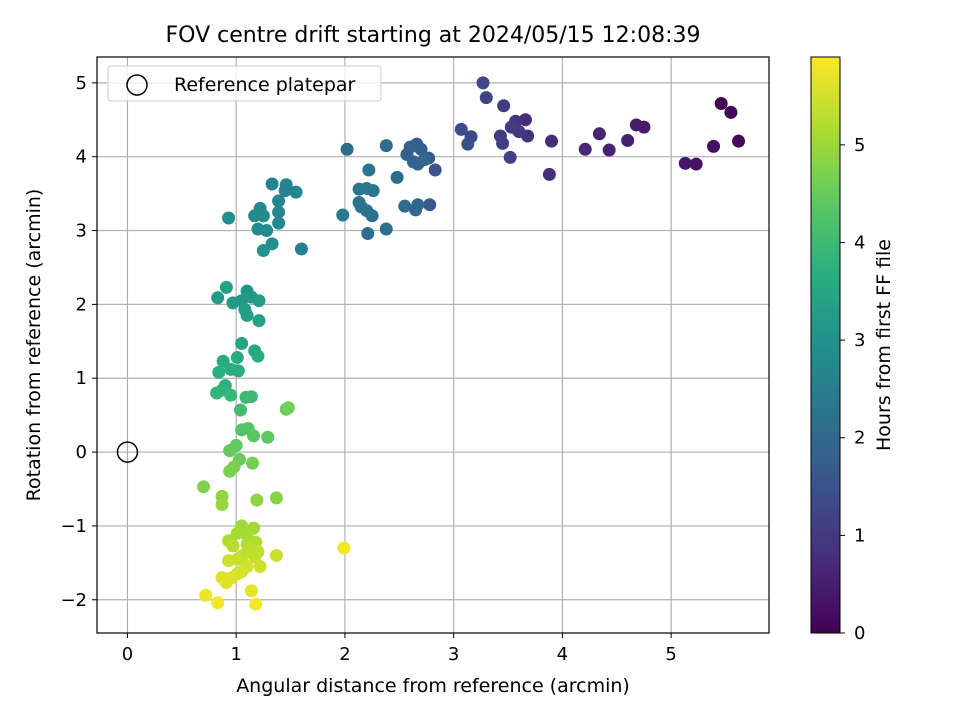 The width and height of the screenshot is (960, 720). Describe the element at coordinates (73, 600) in the screenshot. I see `y-tick-label: −2` at that location.